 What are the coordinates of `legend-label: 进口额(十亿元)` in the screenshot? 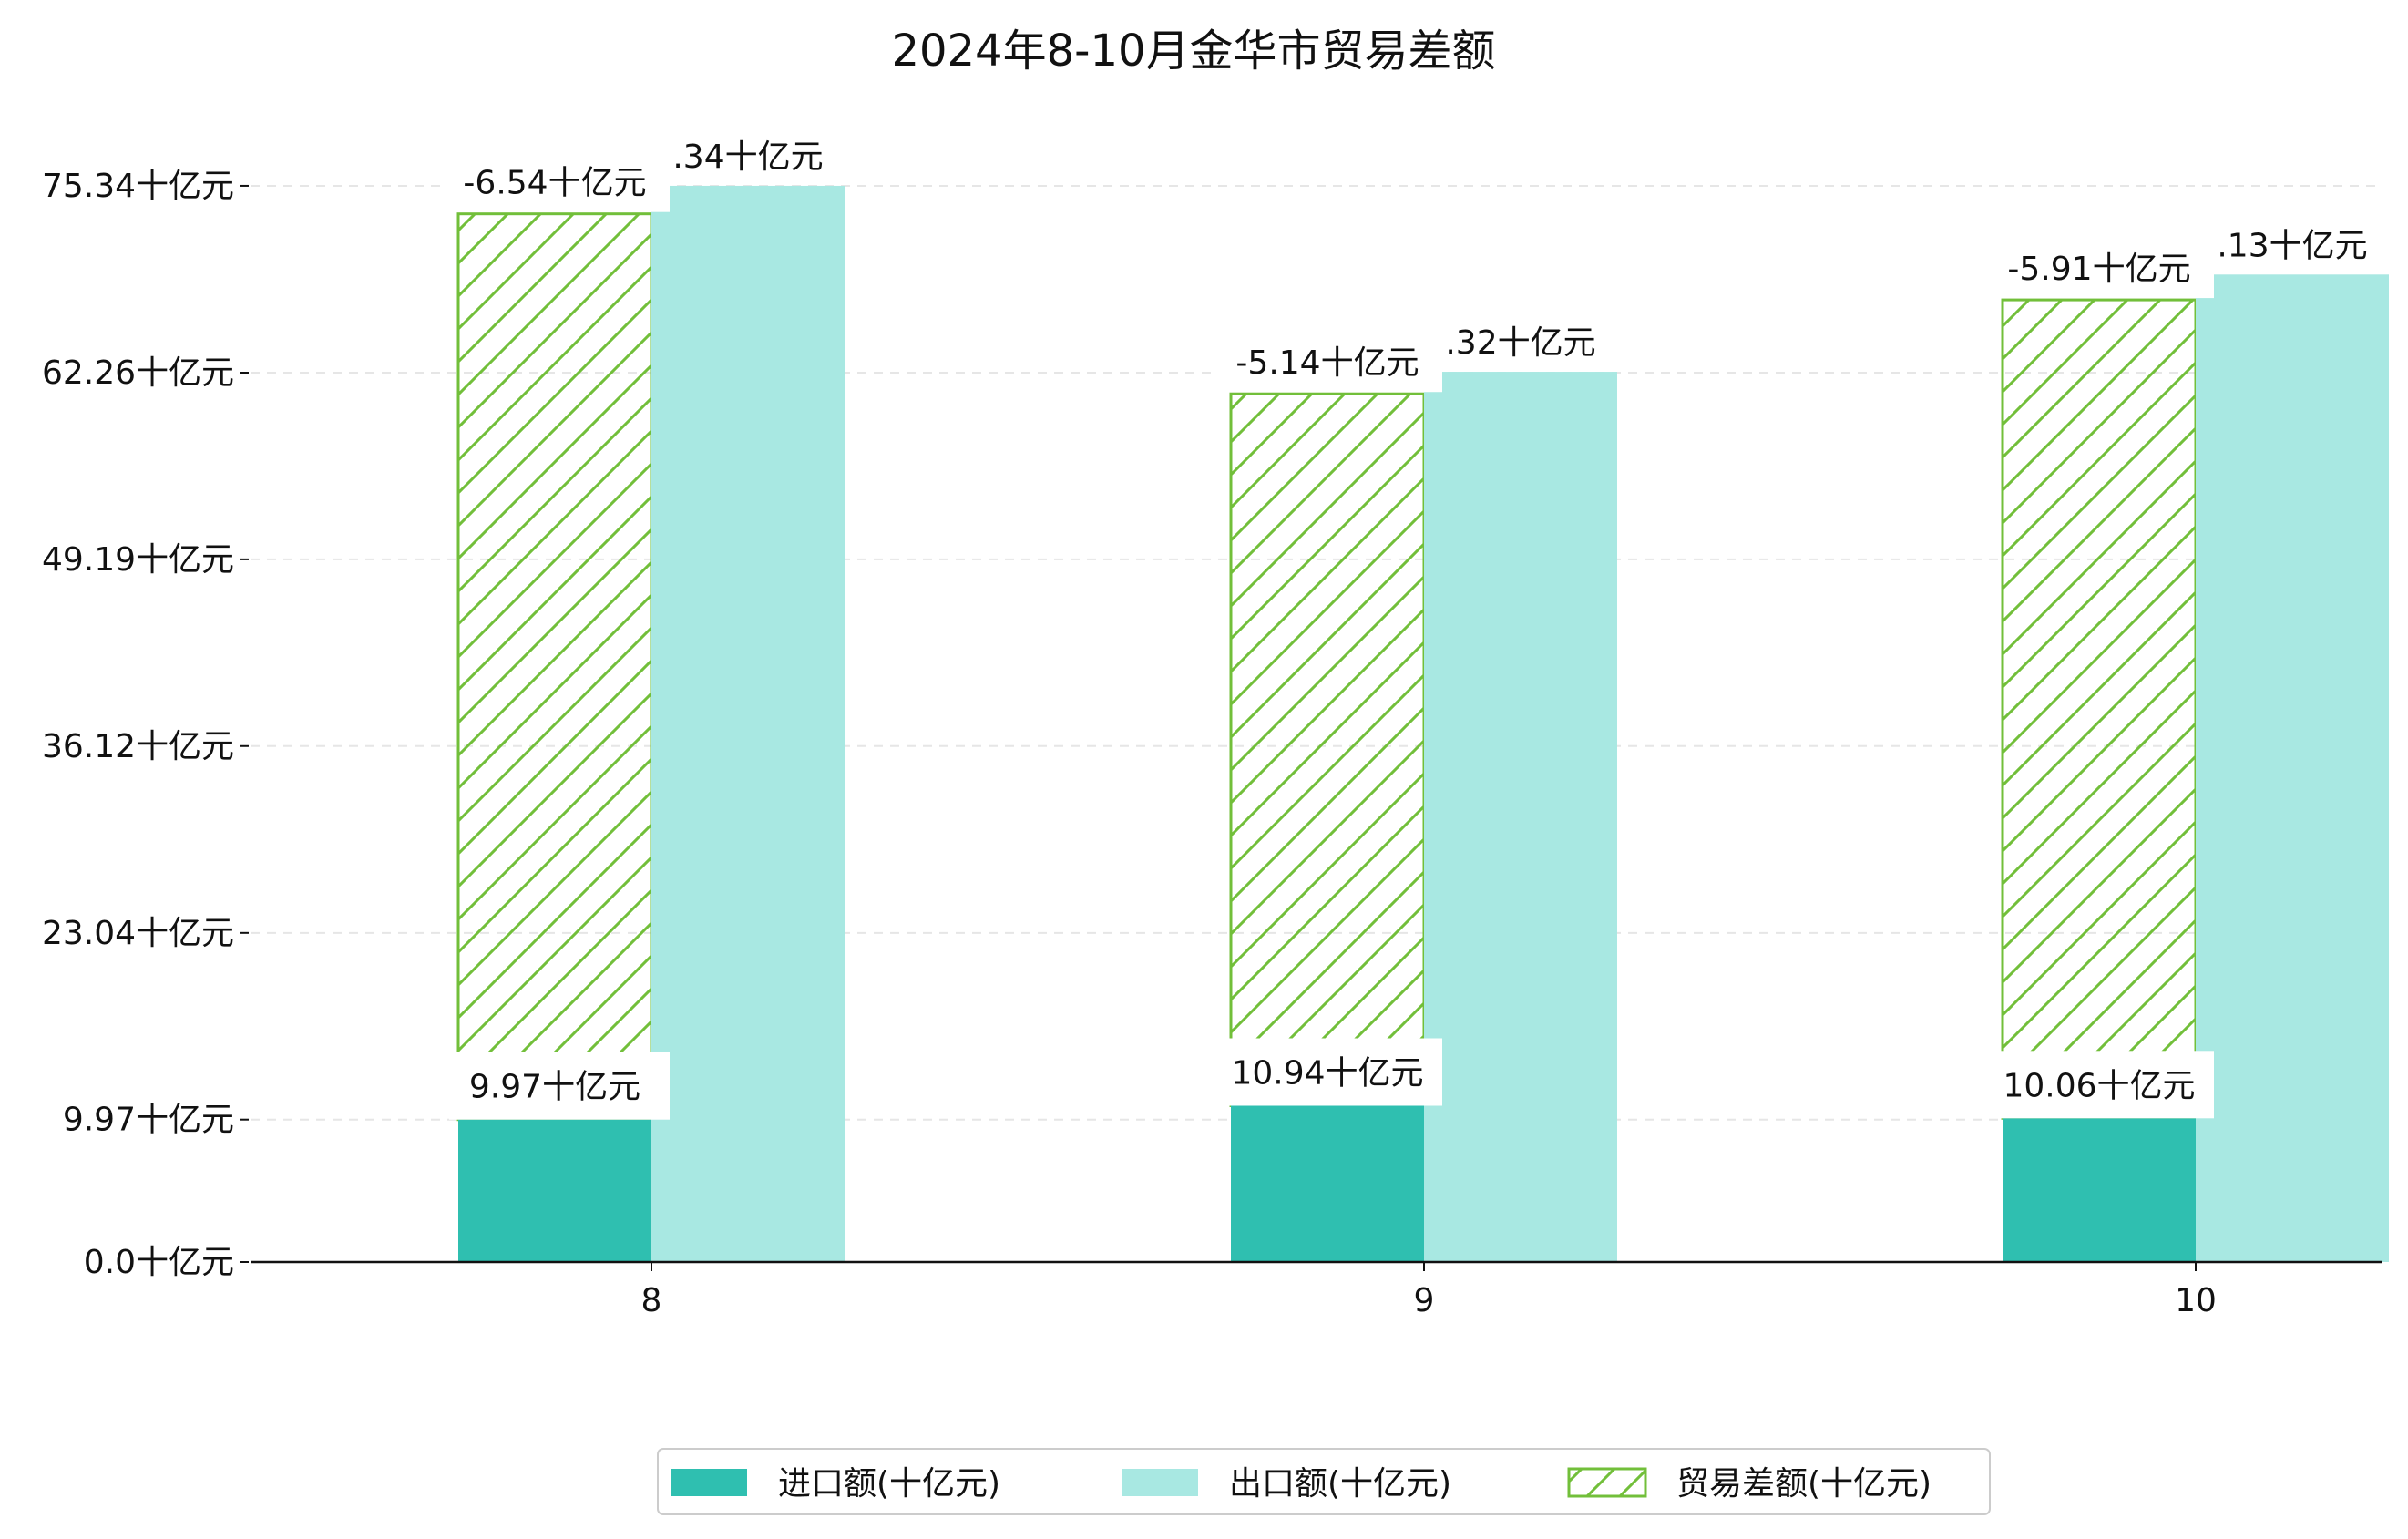 It's located at (889, 1484).